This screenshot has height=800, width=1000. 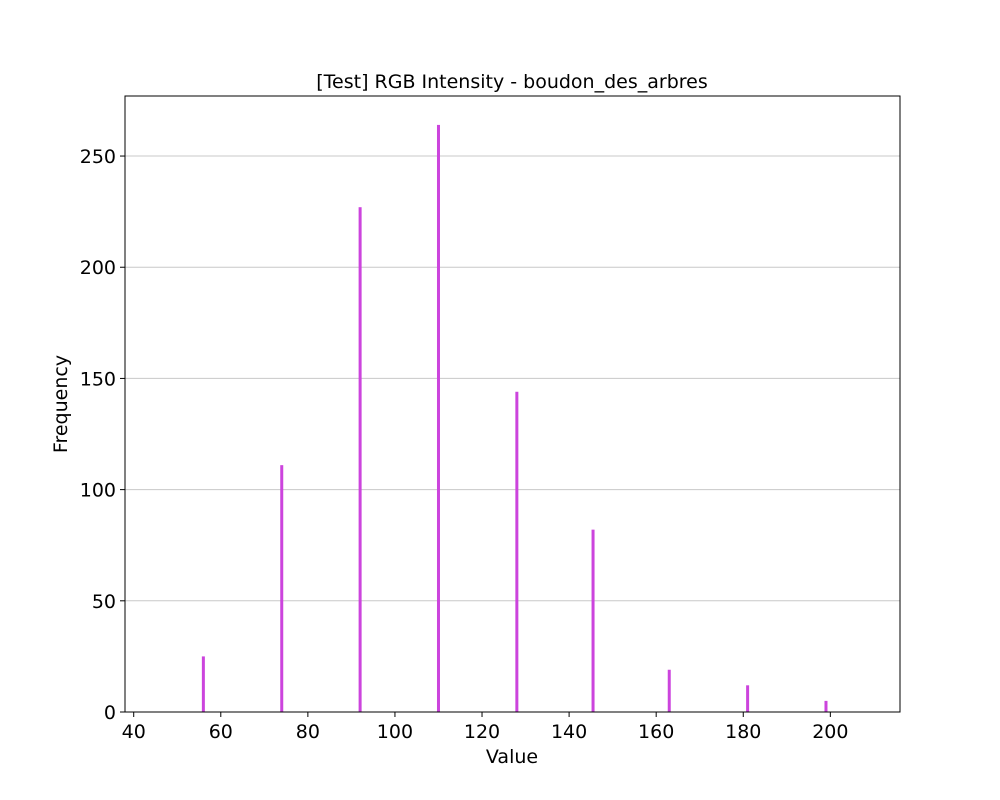 What do you see at coordinates (656, 732) in the screenshot?
I see `x-tick-label: 160` at bounding box center [656, 732].